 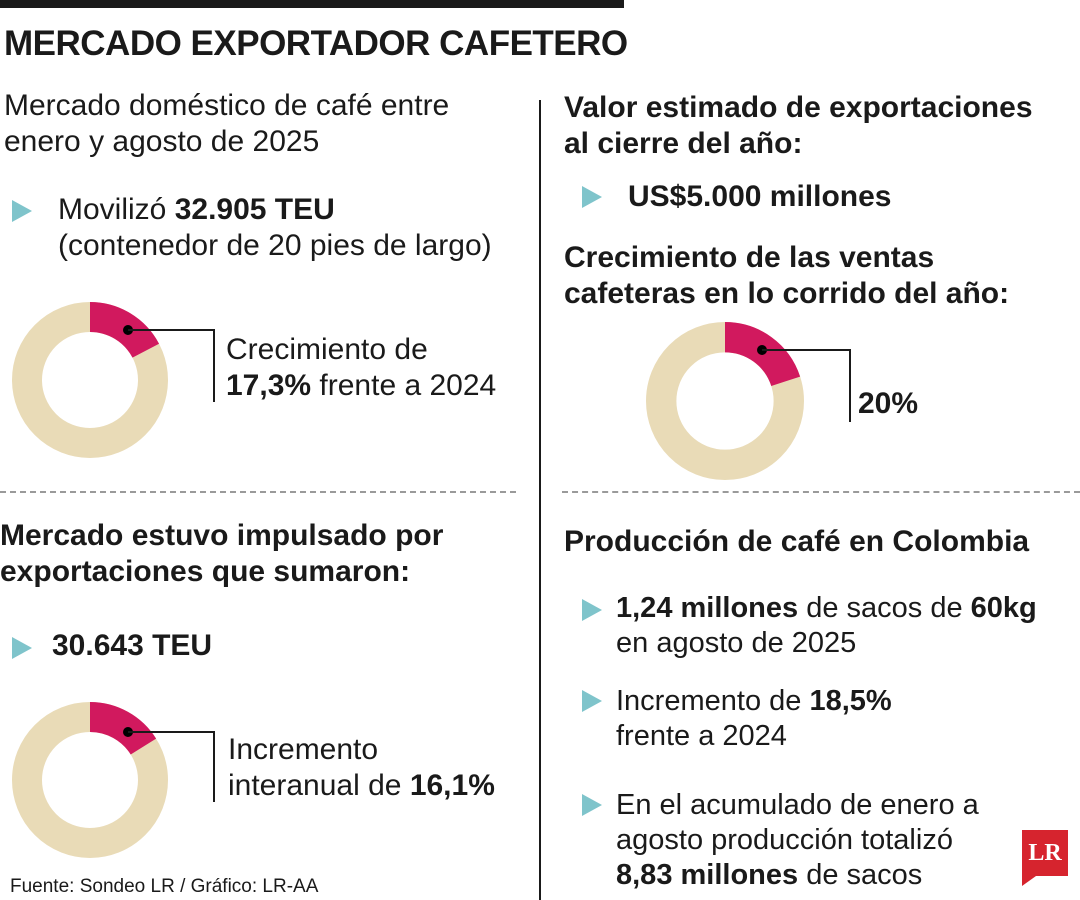 What do you see at coordinates (888, 403) in the screenshot?
I see `sales-growth-value: 20%` at bounding box center [888, 403].